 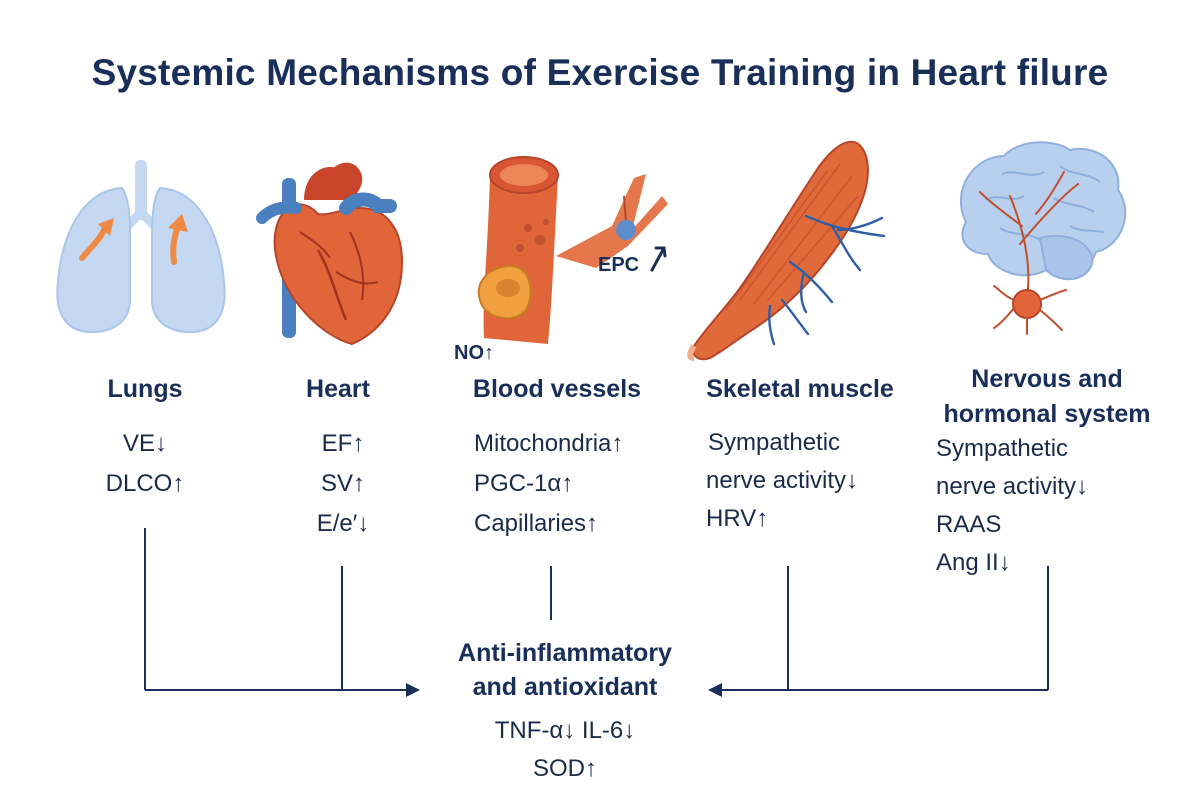 I want to click on nervous-hormonal-label-line: Nervous and, so click(x=1047, y=379).